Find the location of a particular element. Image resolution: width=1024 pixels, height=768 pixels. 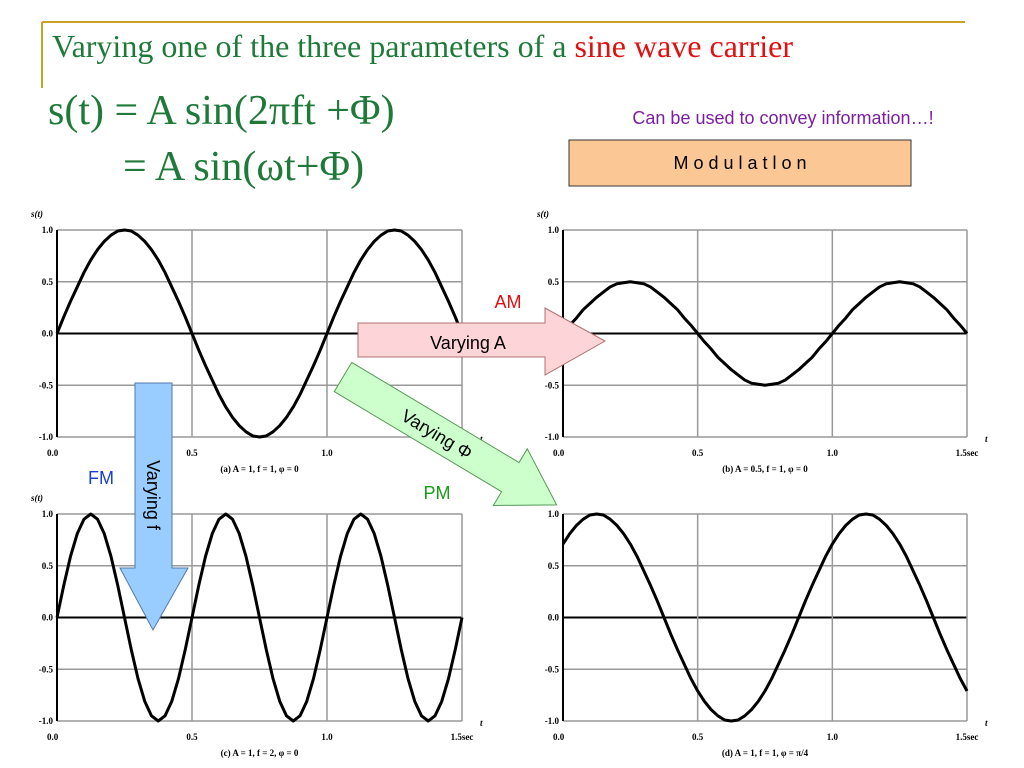

title-highlight: sine wave carrier is located at coordinates (683, 46).